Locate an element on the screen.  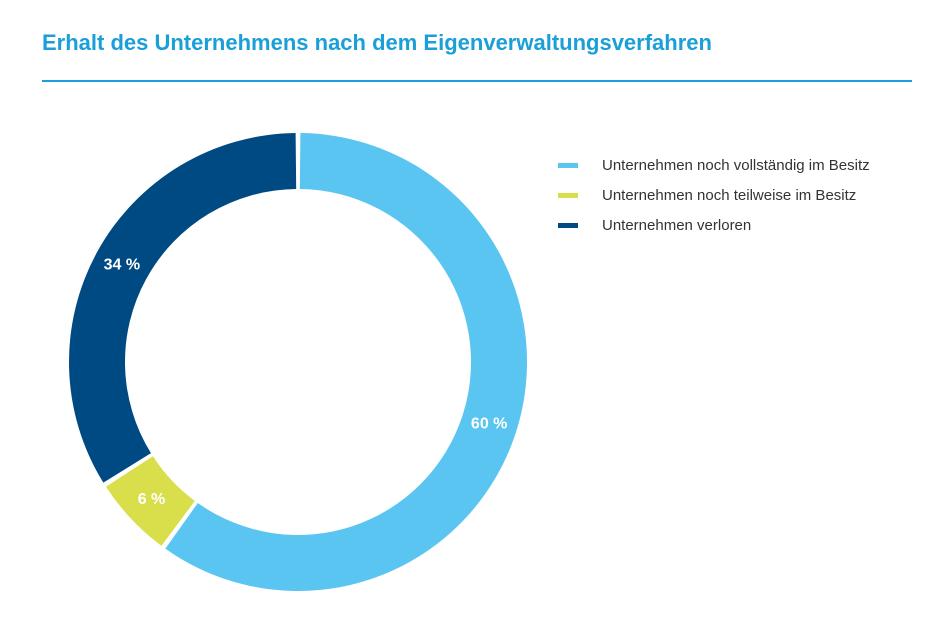
data-label: 34 % is located at coordinates (122, 265).